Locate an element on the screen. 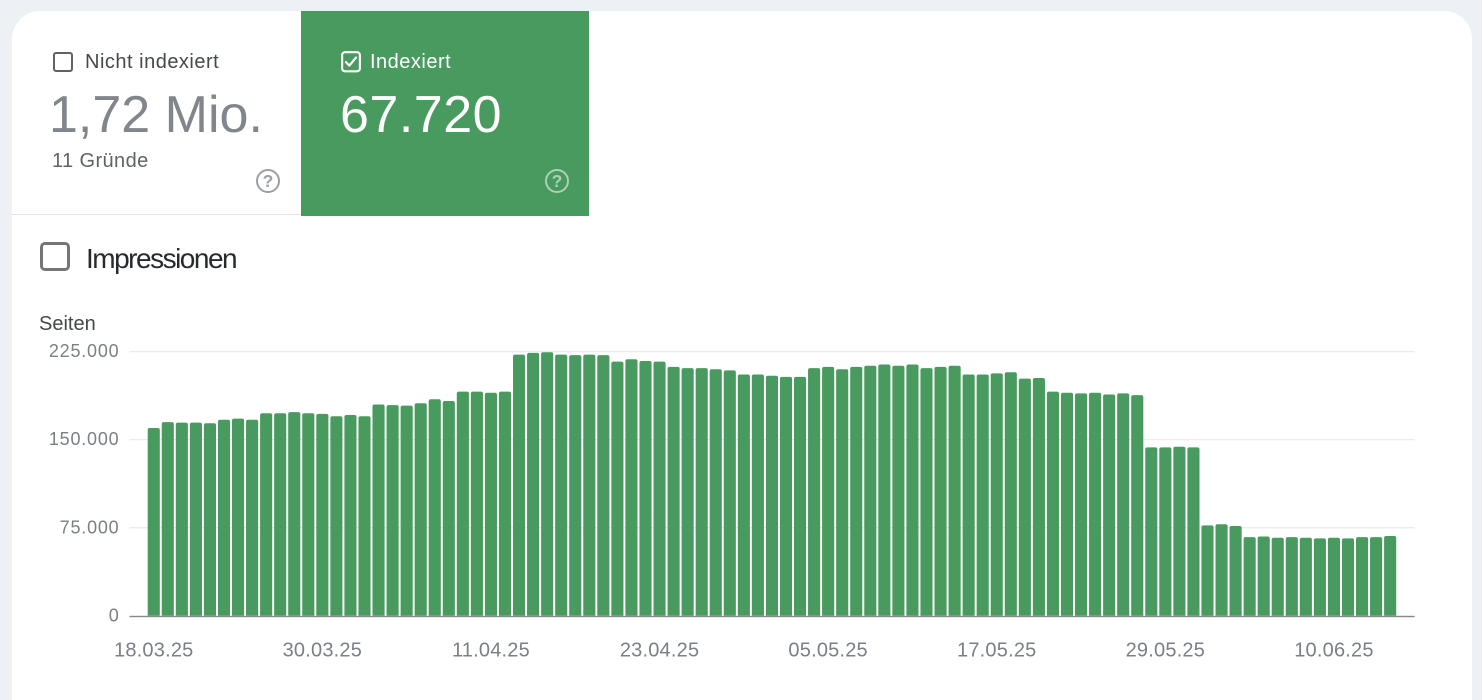  svg-text: 150.000 is located at coordinates (84, 439).